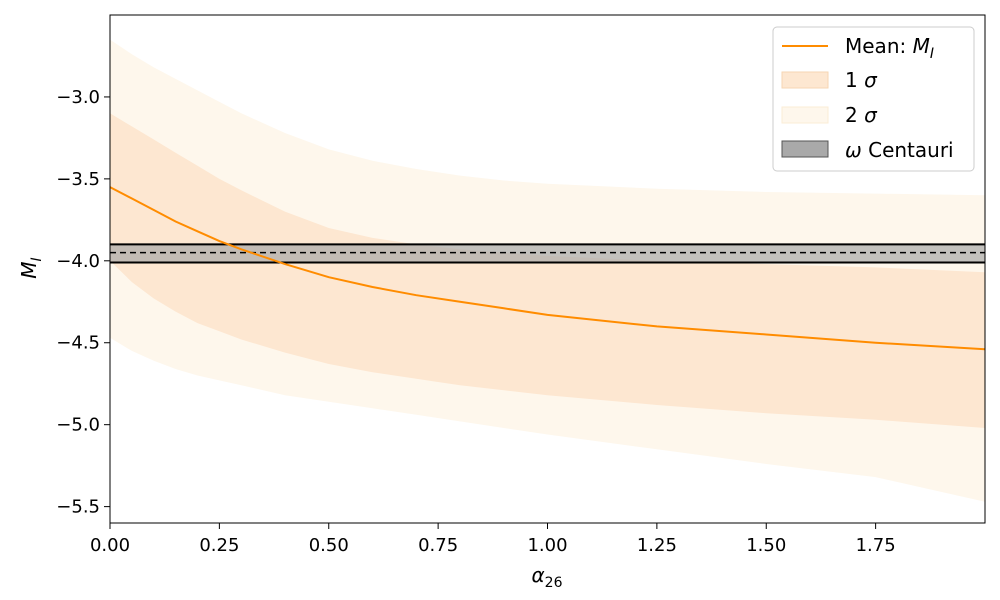  Describe the element at coordinates (657, 545) in the screenshot. I see `x-tick-label: 1.25` at that location.